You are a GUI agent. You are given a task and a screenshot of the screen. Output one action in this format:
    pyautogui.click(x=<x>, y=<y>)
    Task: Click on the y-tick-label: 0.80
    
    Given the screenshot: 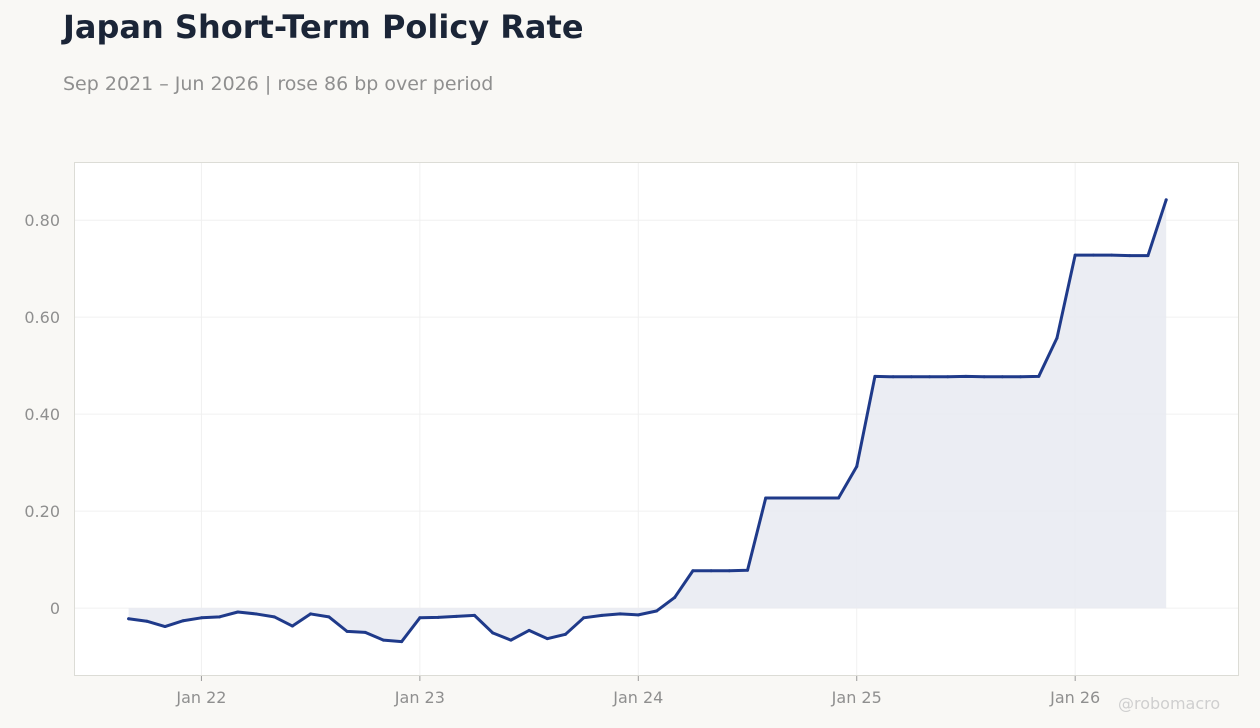 What is the action you would take?
    pyautogui.click(x=42, y=220)
    